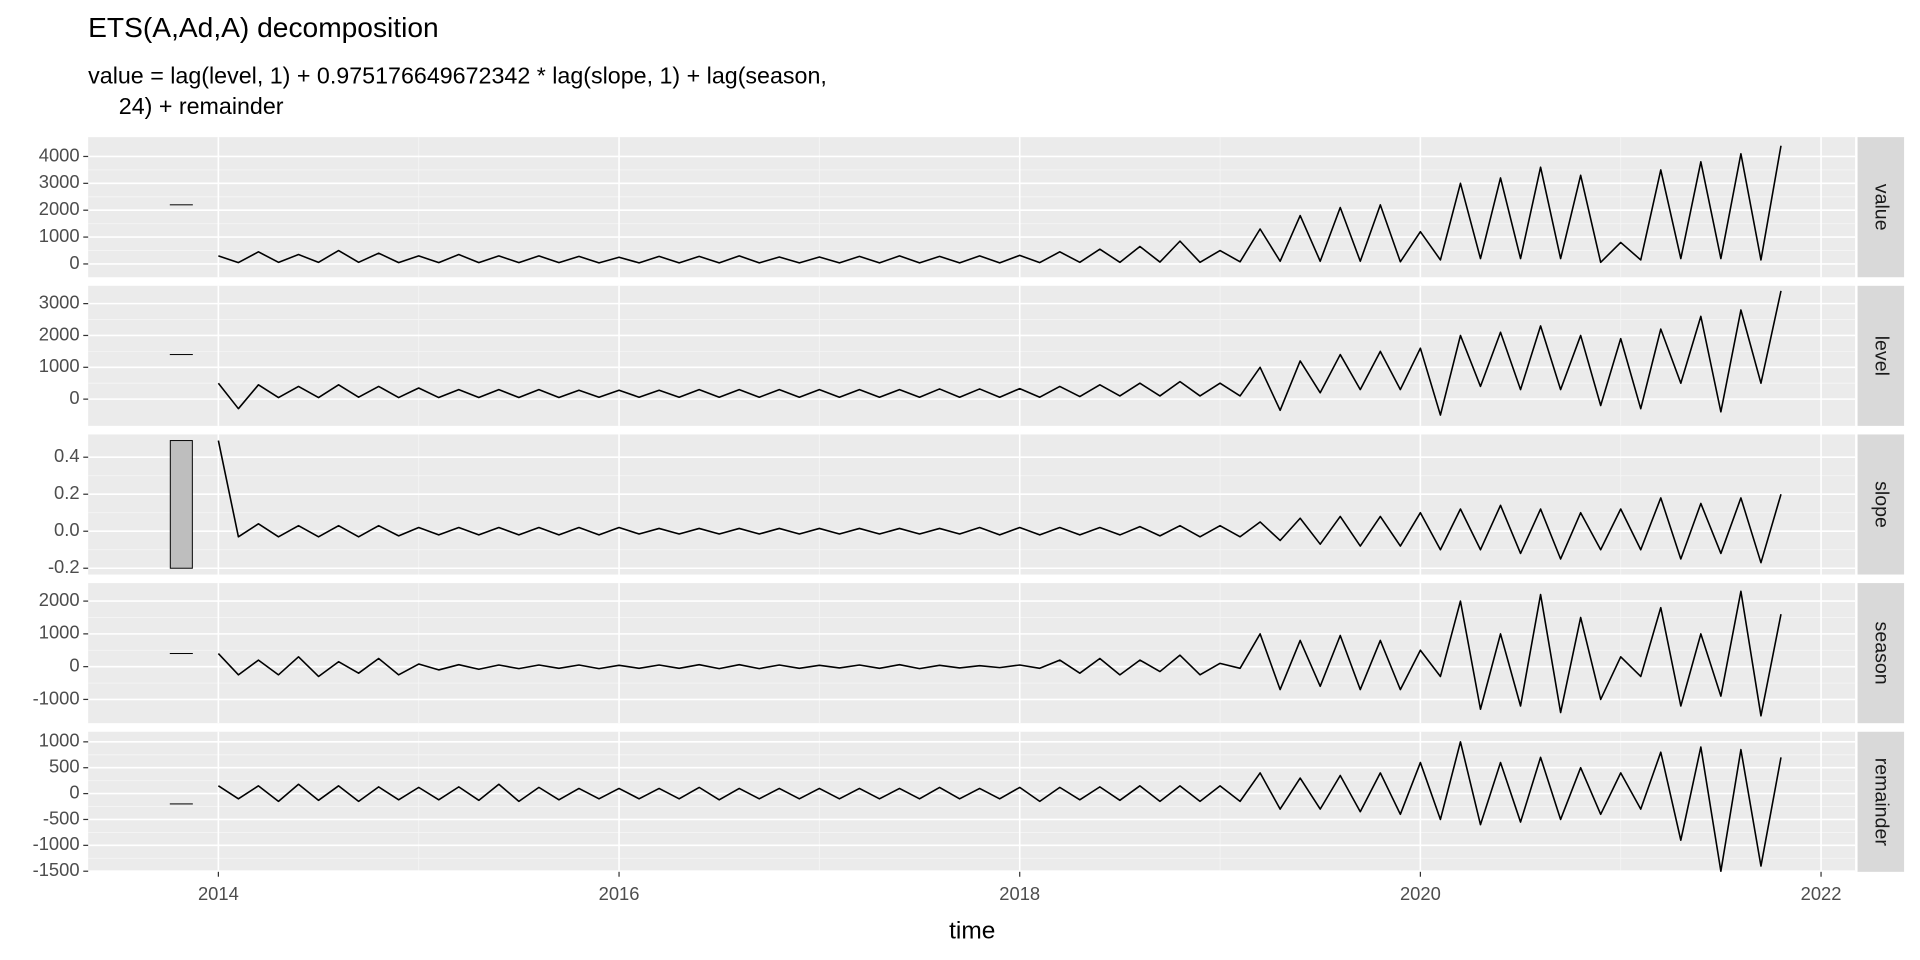  I want to click on facet-label: value, so click(1882, 207).